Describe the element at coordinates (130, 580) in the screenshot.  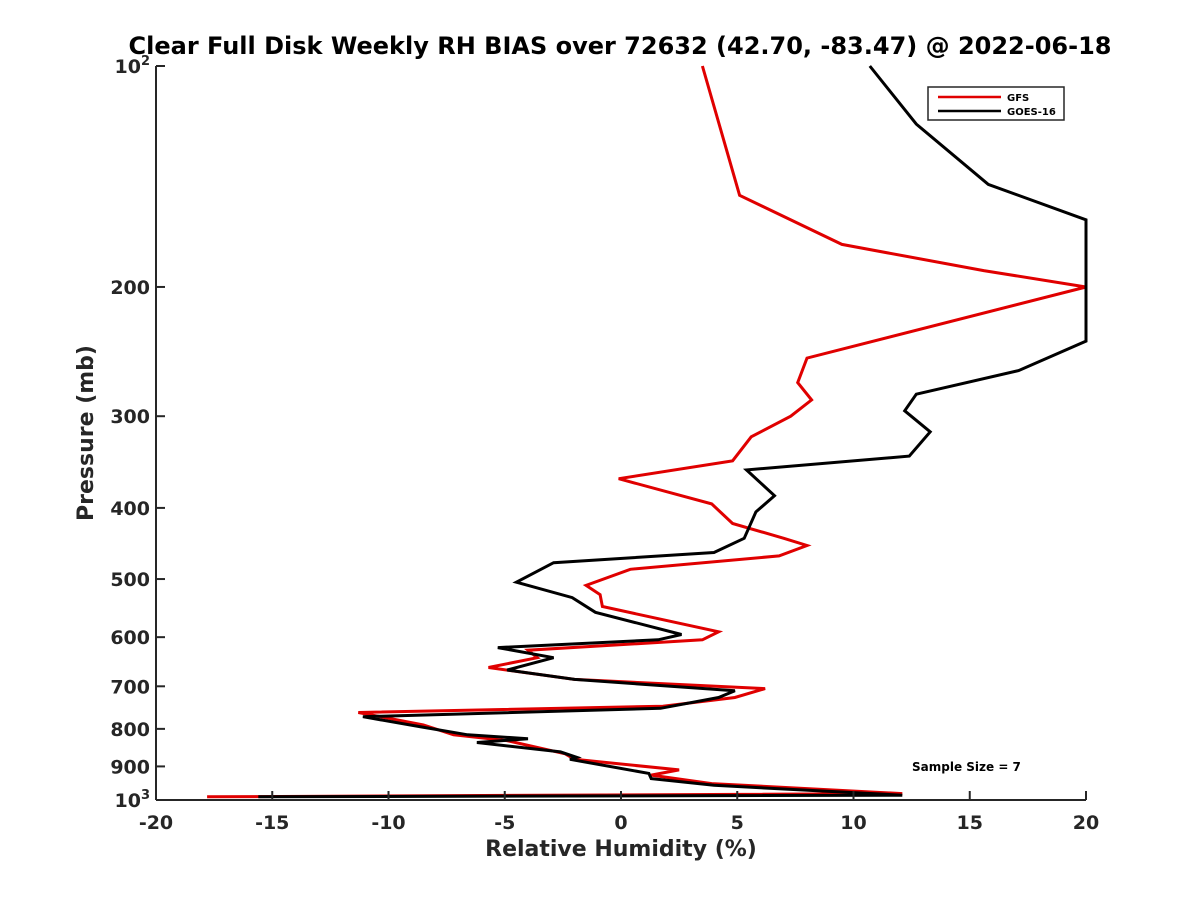
I see `y-tick-label: 500` at that location.